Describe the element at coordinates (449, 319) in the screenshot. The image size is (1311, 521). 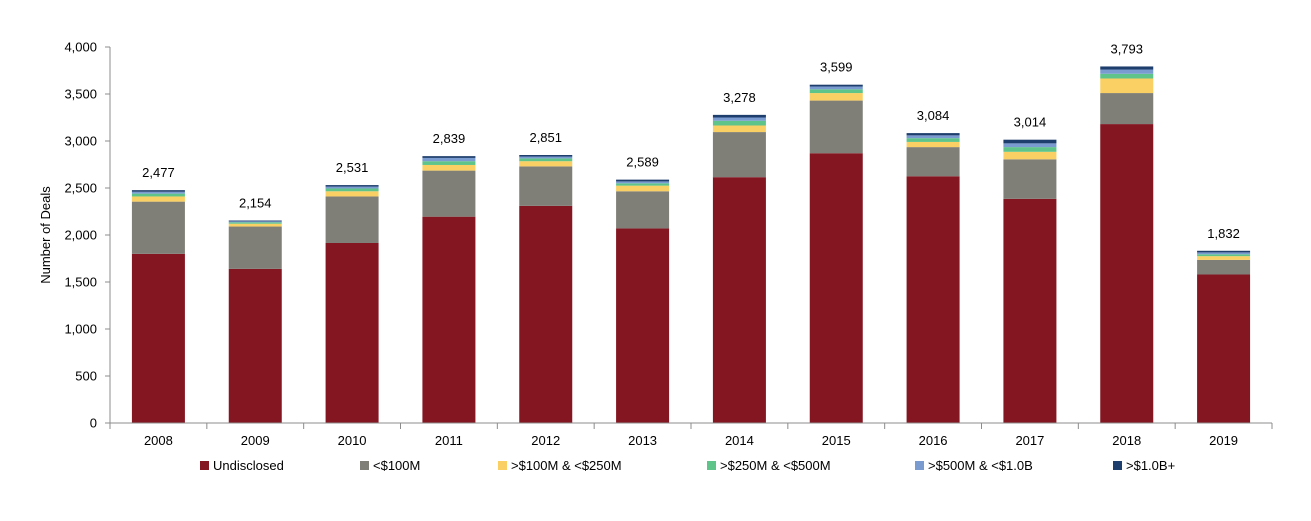
I see `bar-segment-undisclosed-2011` at that location.